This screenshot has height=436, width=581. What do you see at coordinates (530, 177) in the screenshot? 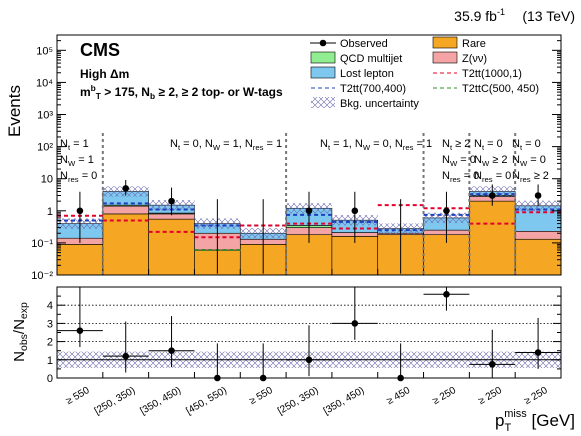
I see `region-label: Nres ≥ 2` at bounding box center [530, 177].